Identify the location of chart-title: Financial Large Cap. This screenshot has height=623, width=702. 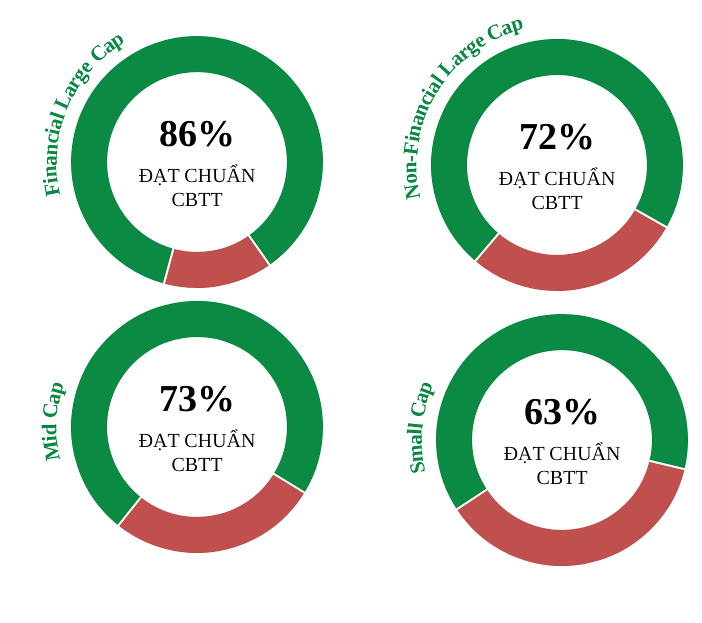
(82, 112).